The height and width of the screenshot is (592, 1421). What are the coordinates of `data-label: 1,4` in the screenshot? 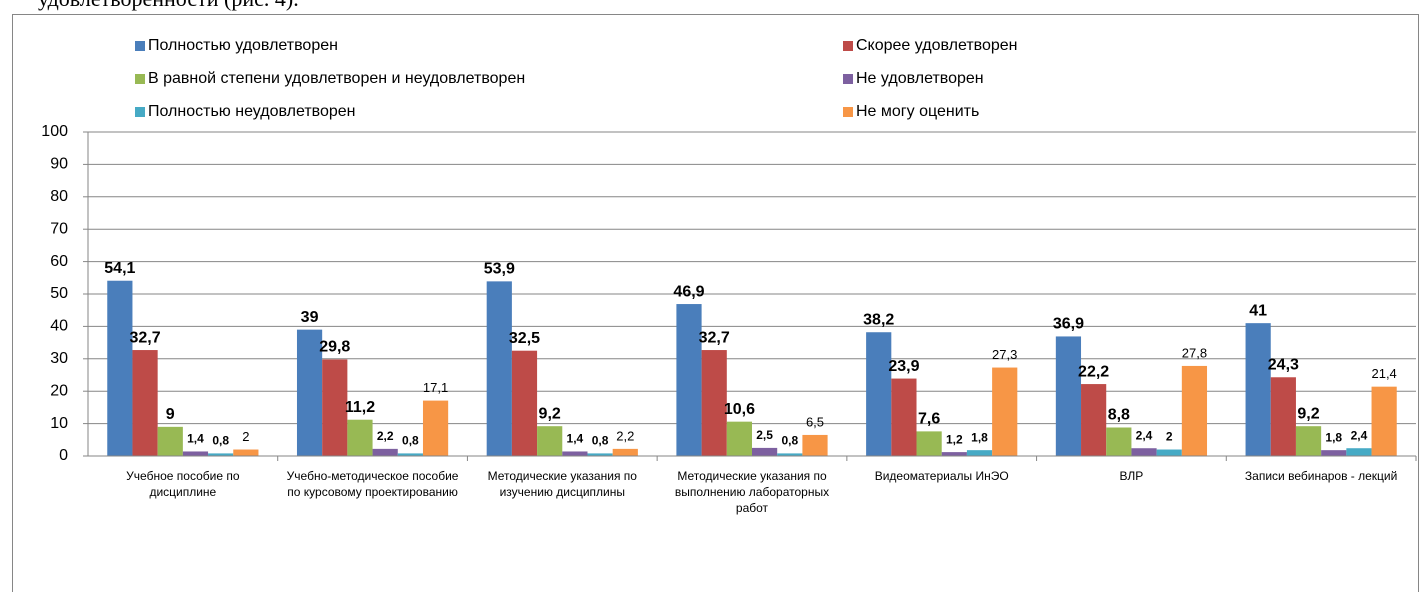 It's located at (575, 439).